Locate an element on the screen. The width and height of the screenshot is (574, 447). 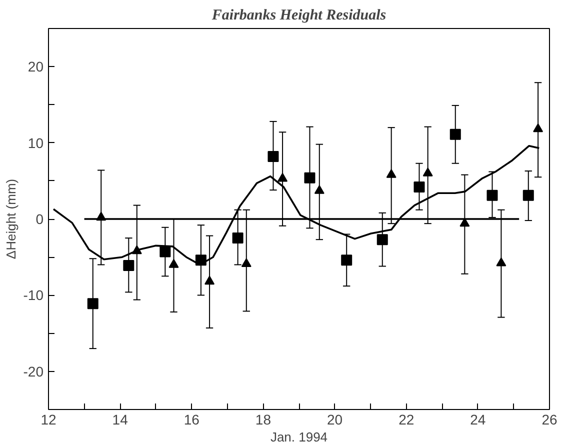
y-tick-label: -10 is located at coordinates (33, 295).